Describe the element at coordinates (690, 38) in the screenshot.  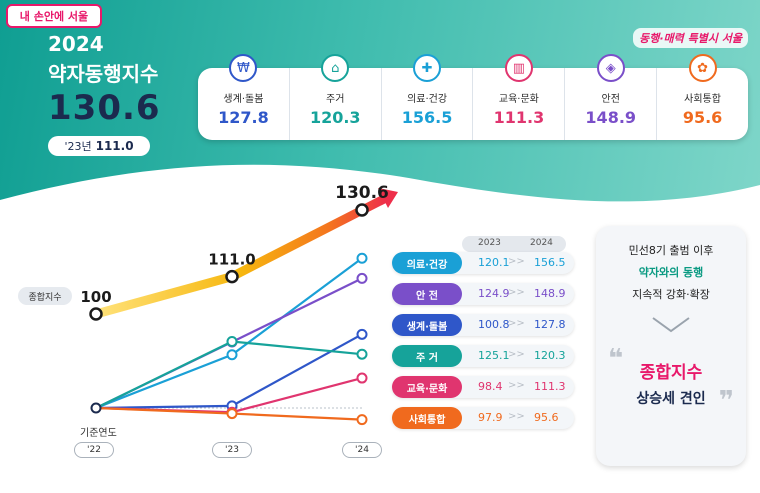
I see `slogan: 동행·매력 특별시 서울` at that location.